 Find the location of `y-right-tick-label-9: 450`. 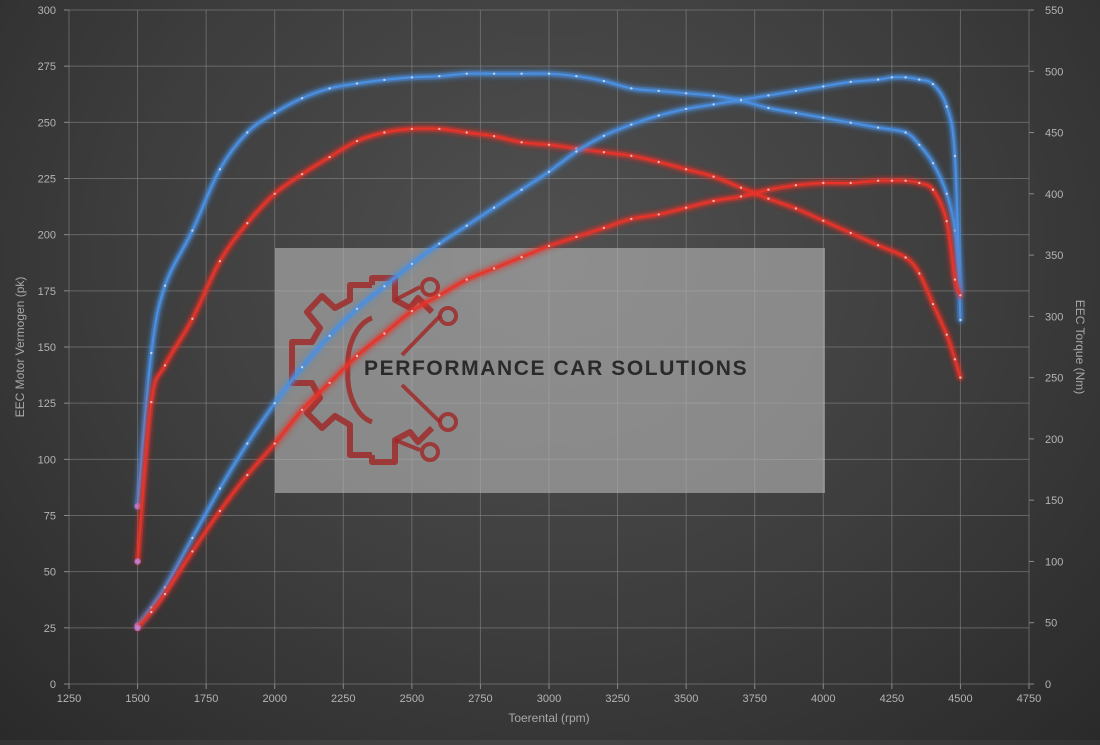

y-right-tick-label-9: 450 is located at coordinates (1054, 134).